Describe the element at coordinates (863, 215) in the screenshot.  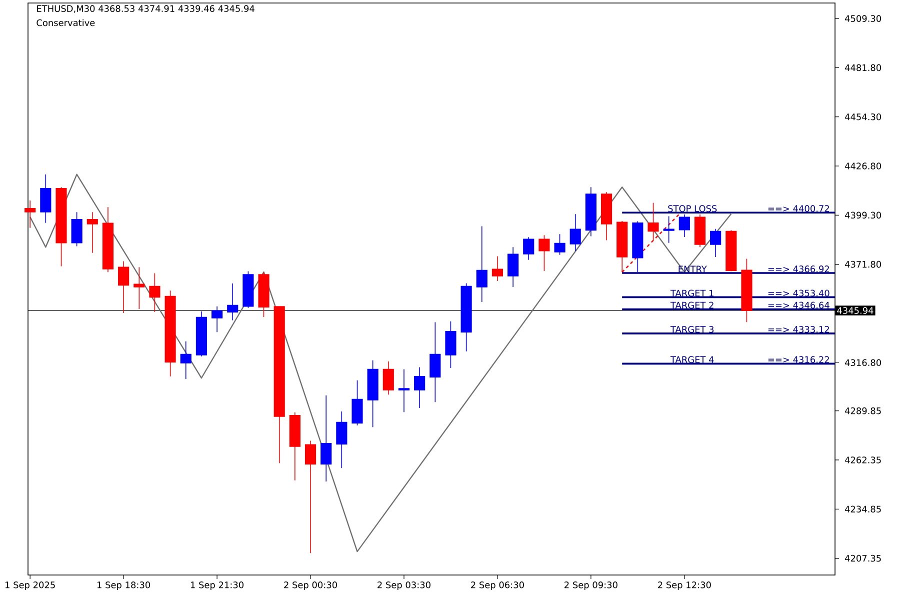
I see `y-tick-label: 4399.30` at that location.